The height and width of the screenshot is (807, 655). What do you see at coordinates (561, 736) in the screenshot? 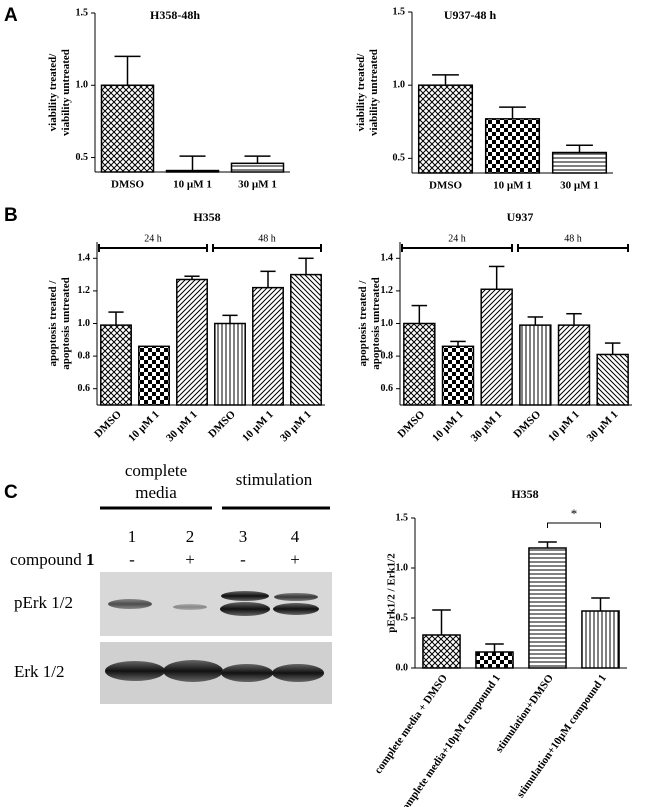
I see `x-tick-label: stimulation+10µM compound 1` at bounding box center [561, 736].